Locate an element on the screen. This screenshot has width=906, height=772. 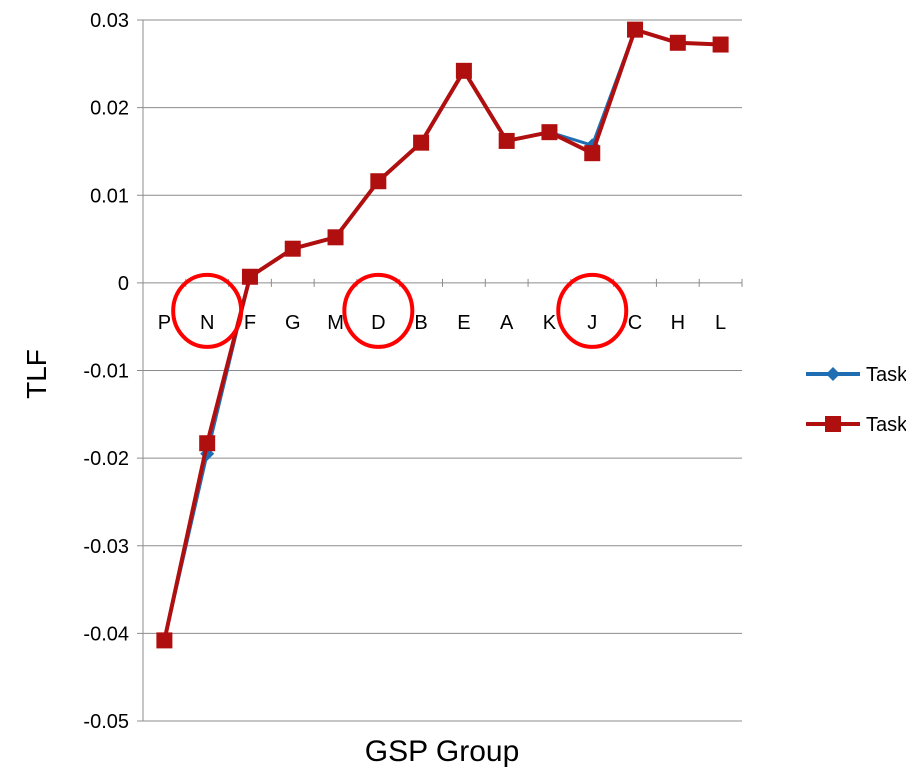
x-axis-title: GSP Group is located at coordinates (442, 751).